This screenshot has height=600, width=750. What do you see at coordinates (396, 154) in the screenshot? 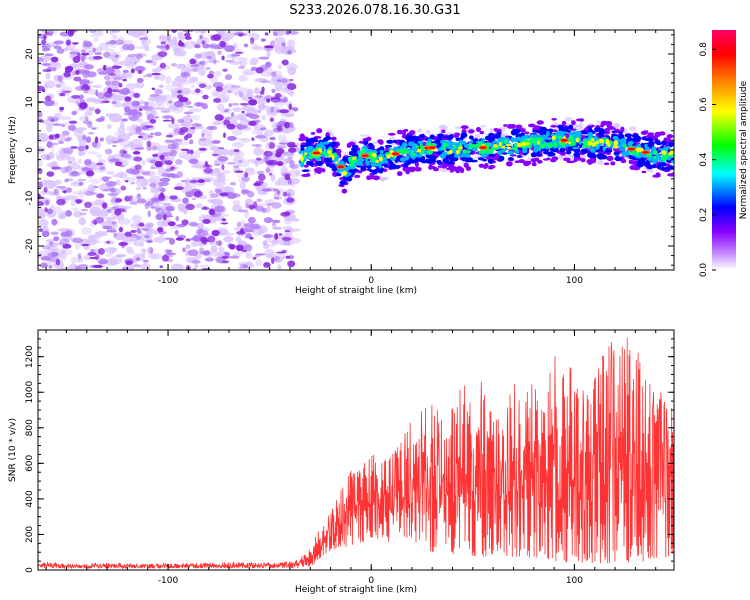
I see `signal-peak` at bounding box center [396, 154].